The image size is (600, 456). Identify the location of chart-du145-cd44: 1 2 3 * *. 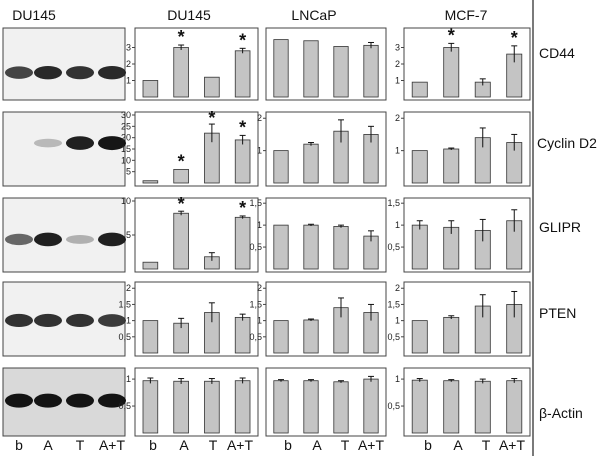
(192, 64).